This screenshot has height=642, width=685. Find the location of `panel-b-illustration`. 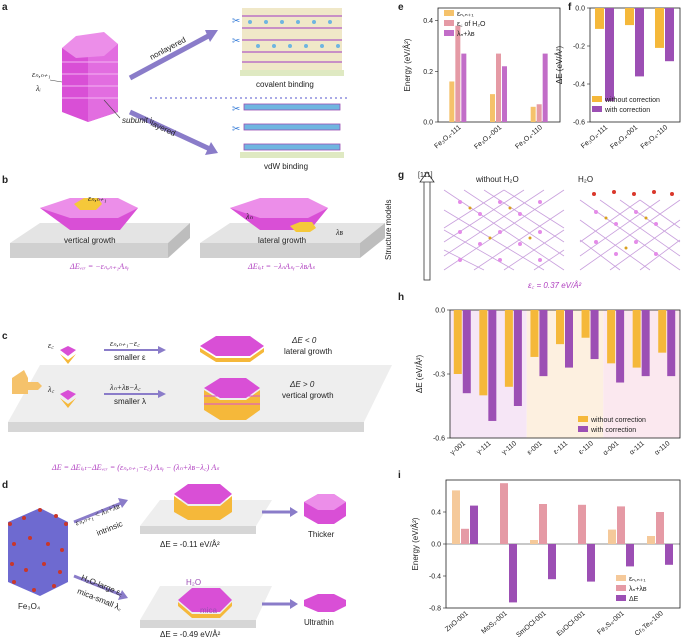

panel-b-illustration is located at coordinates (197, 228).